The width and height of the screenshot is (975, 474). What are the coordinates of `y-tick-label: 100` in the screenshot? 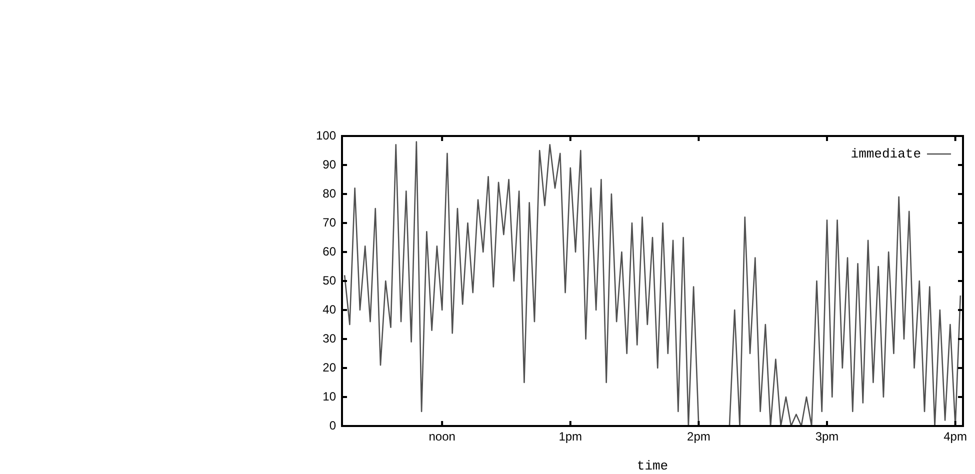 It's located at (326, 135).